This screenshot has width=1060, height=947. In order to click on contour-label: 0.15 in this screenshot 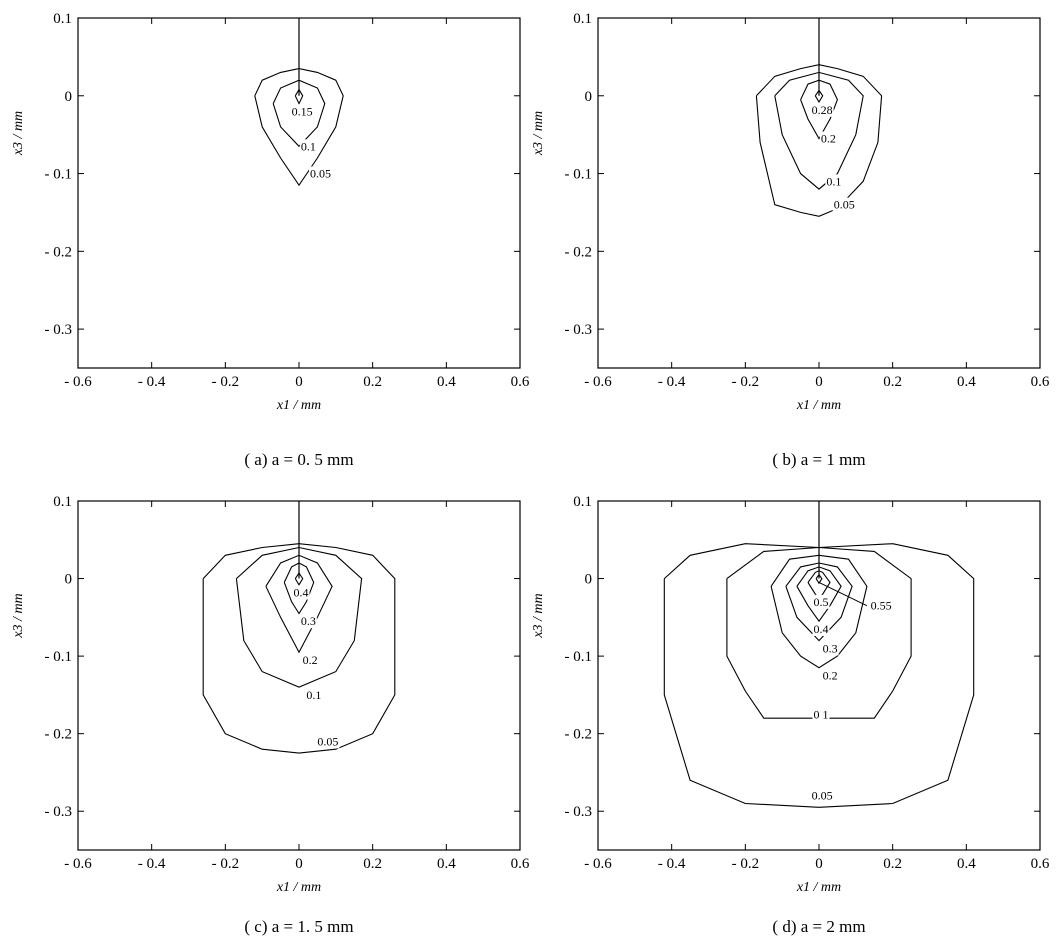, I will do `click(302, 111)`.